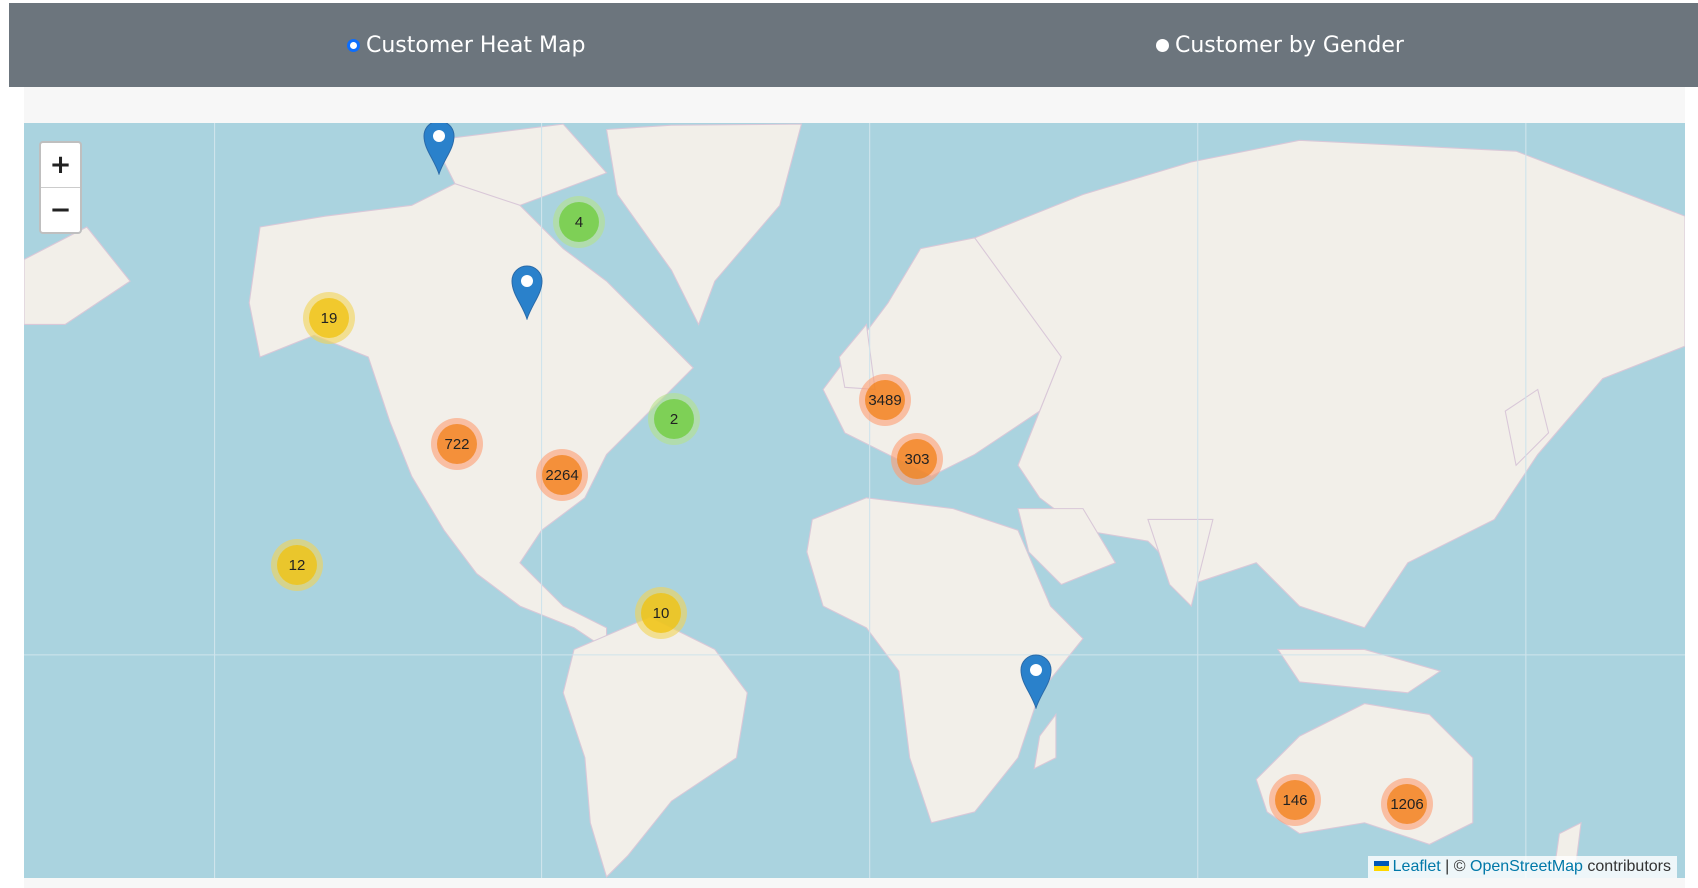  I want to click on cluster-count: 10, so click(661, 613).